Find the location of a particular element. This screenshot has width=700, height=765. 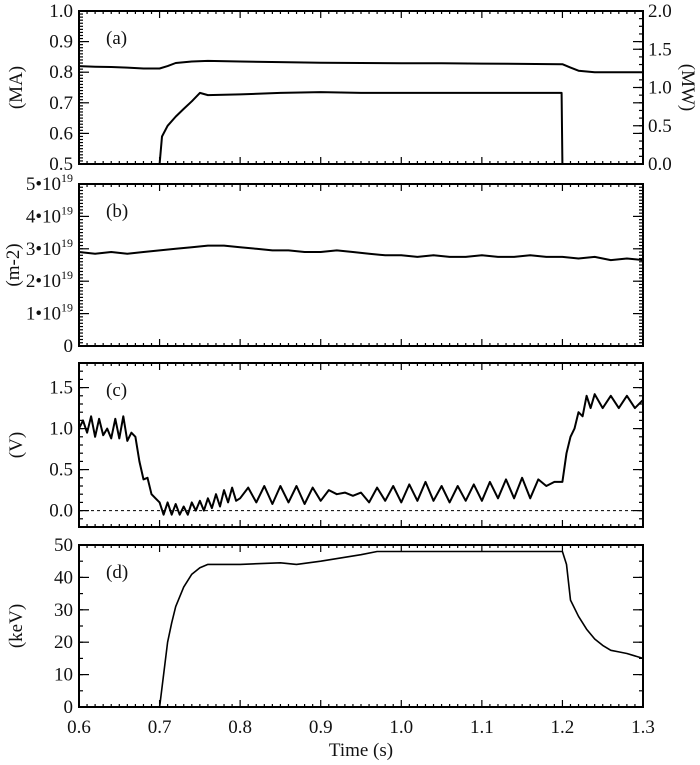

x-tick-label: 1.2 is located at coordinates (563, 727).